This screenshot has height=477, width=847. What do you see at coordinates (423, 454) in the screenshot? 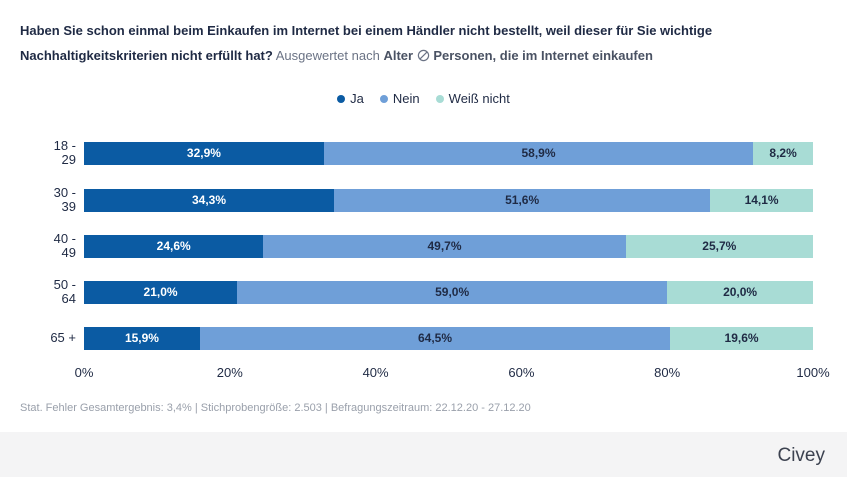
I see `footer-band` at bounding box center [423, 454].